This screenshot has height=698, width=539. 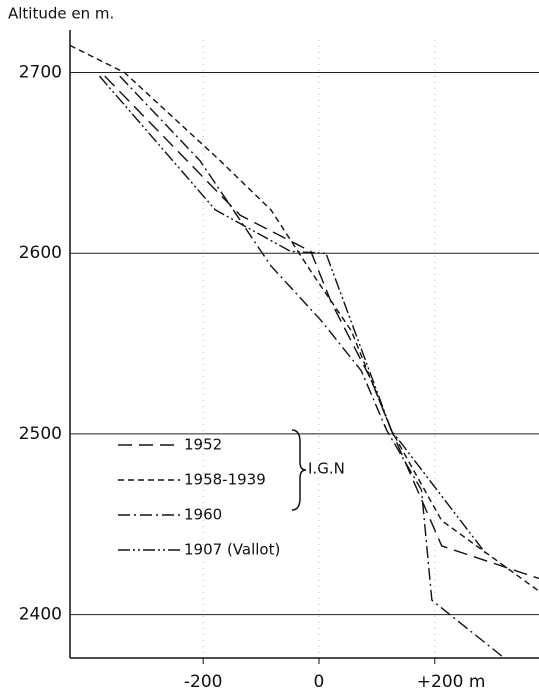 What do you see at coordinates (203, 445) in the screenshot?
I see `legend-label: 1952` at bounding box center [203, 445].